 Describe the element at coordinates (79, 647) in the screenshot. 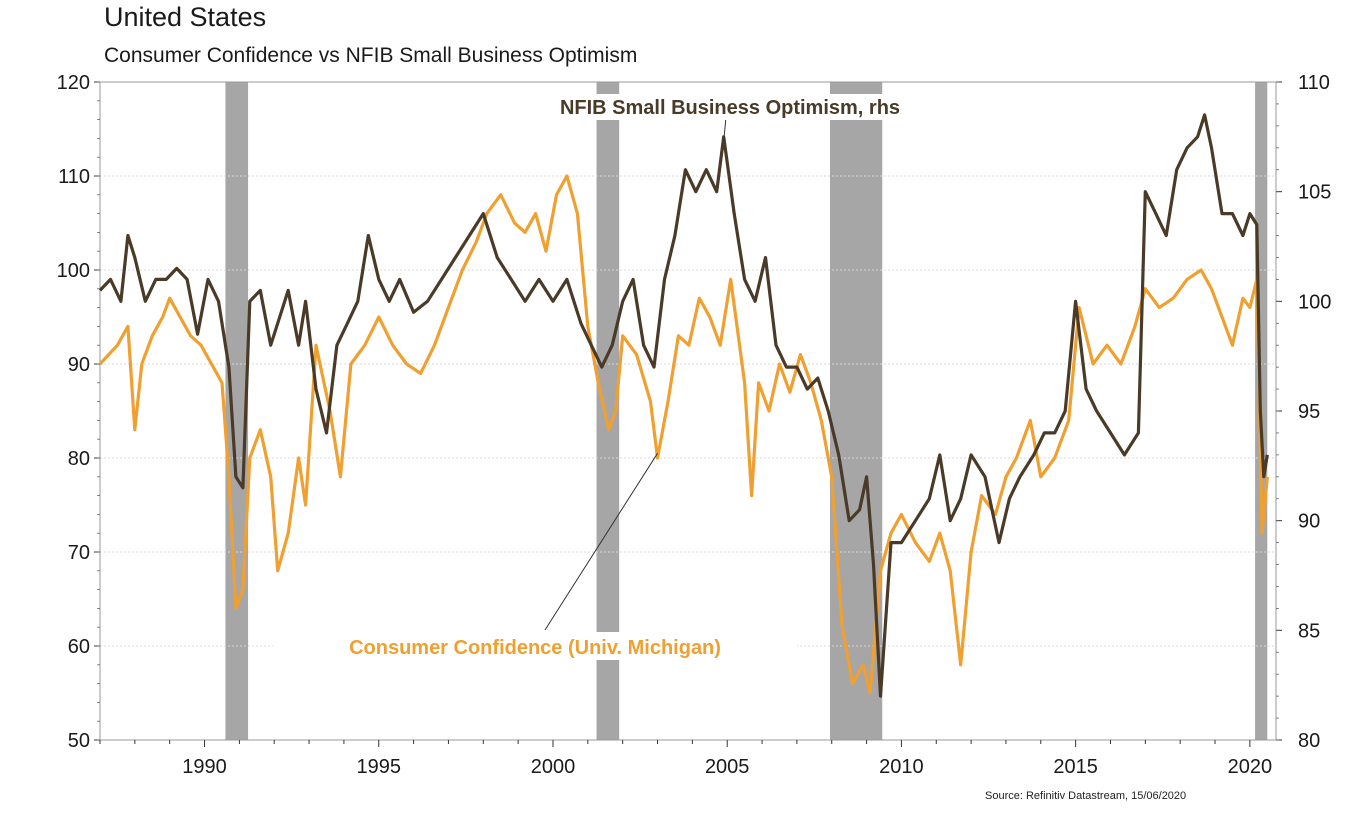

I see `left-tick-label-60: 60` at that location.